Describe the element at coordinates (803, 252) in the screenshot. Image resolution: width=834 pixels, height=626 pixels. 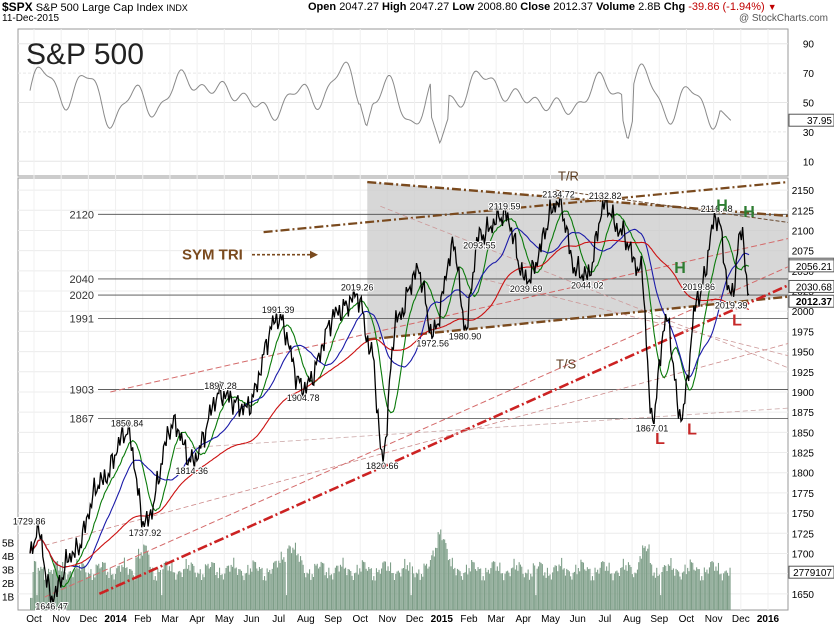
I see `price-tick-label: 2075` at that location.